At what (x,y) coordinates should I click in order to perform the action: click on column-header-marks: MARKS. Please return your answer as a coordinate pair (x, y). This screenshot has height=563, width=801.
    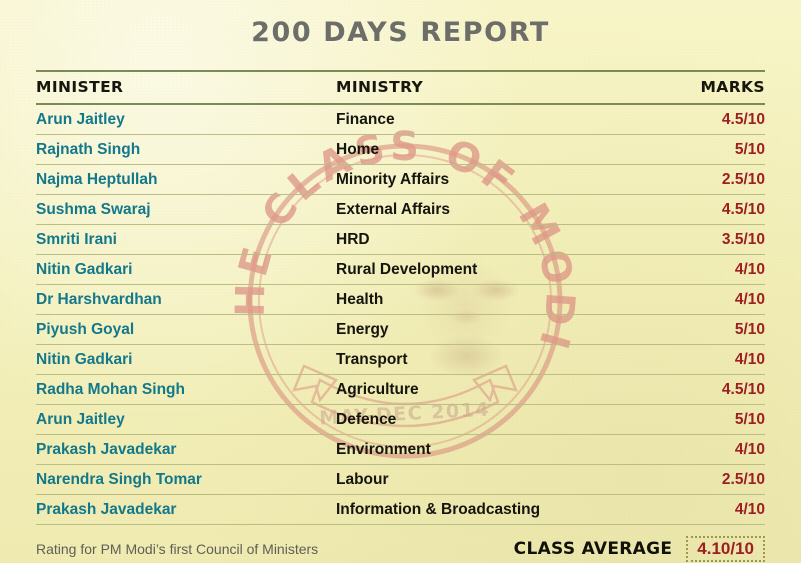
    Looking at the image, I should click on (715, 87).